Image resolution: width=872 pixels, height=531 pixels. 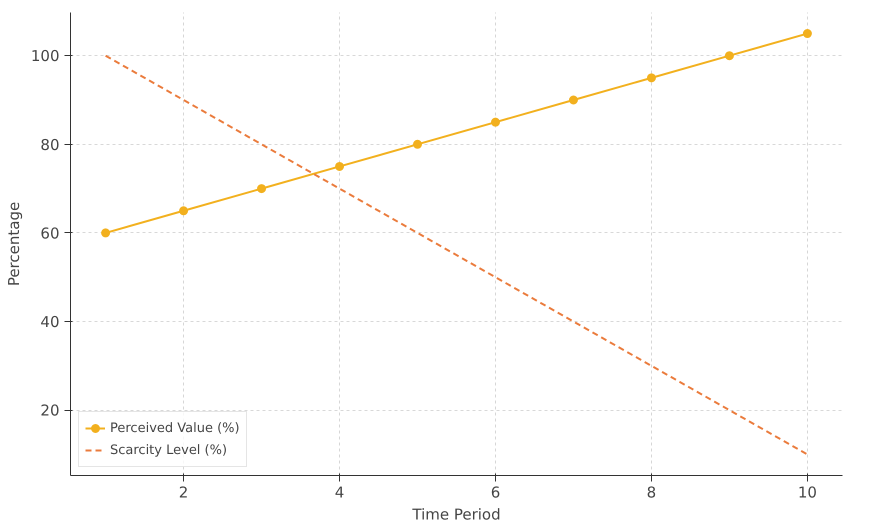 What do you see at coordinates (50, 145) in the screenshot?
I see `y-tick-label: 80` at bounding box center [50, 145].